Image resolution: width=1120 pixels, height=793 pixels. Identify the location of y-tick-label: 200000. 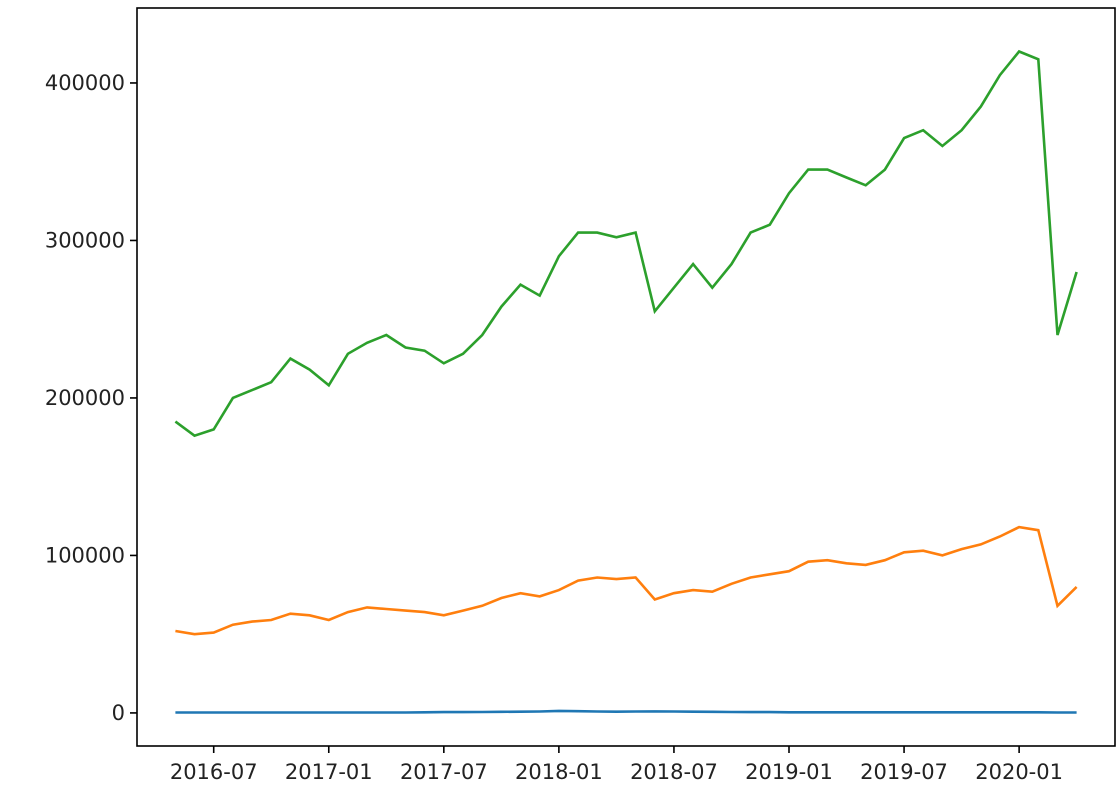
(85, 398).